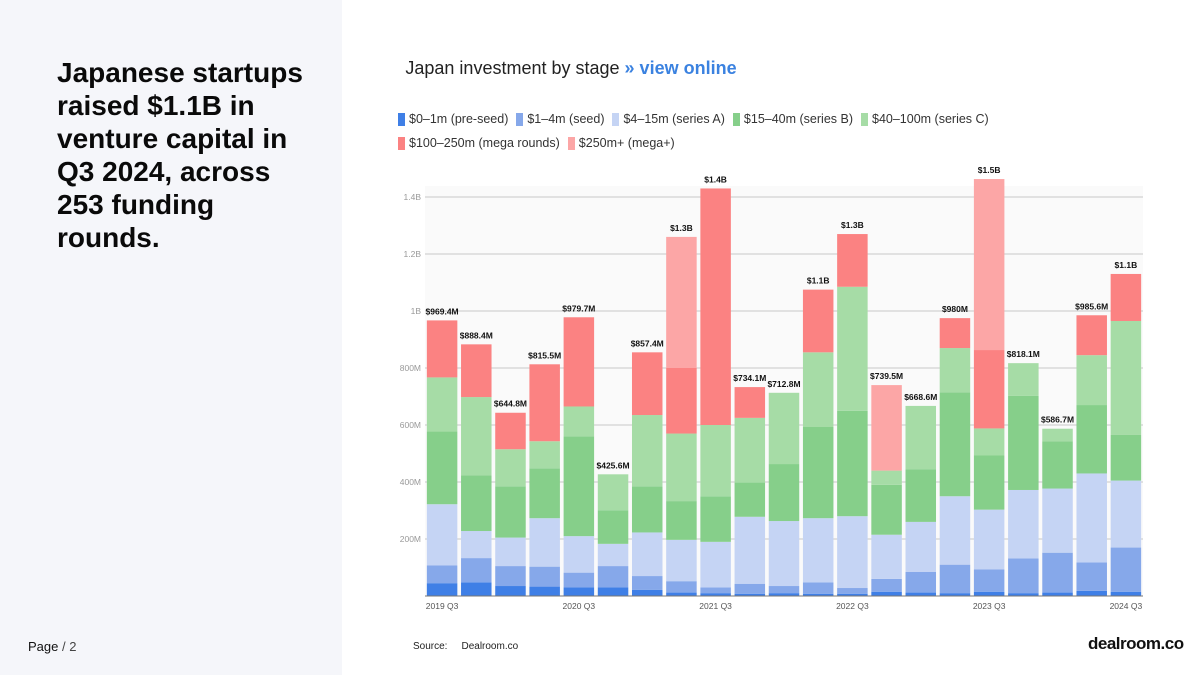 This screenshot has height=675, width=1200. I want to click on bar-total-label: $1.3B, so click(681, 228).